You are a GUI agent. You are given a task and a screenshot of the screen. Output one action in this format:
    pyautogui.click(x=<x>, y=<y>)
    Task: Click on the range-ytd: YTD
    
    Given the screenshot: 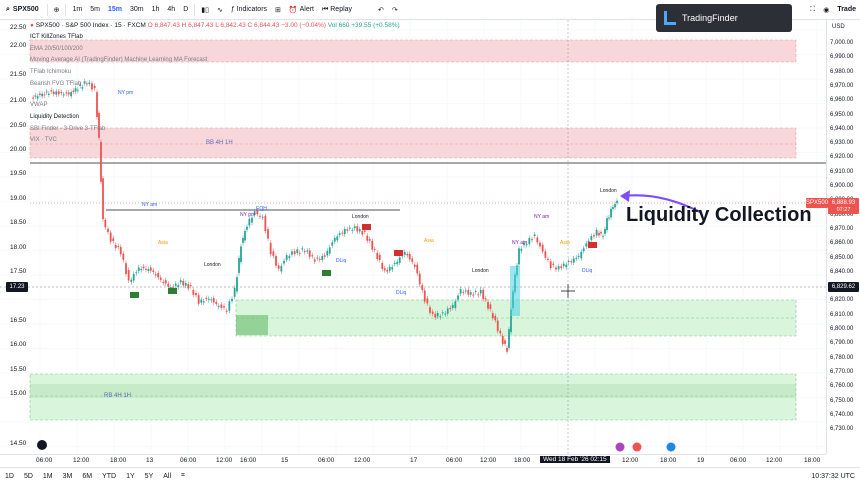 What is the action you would take?
    pyautogui.click(x=109, y=476)
    